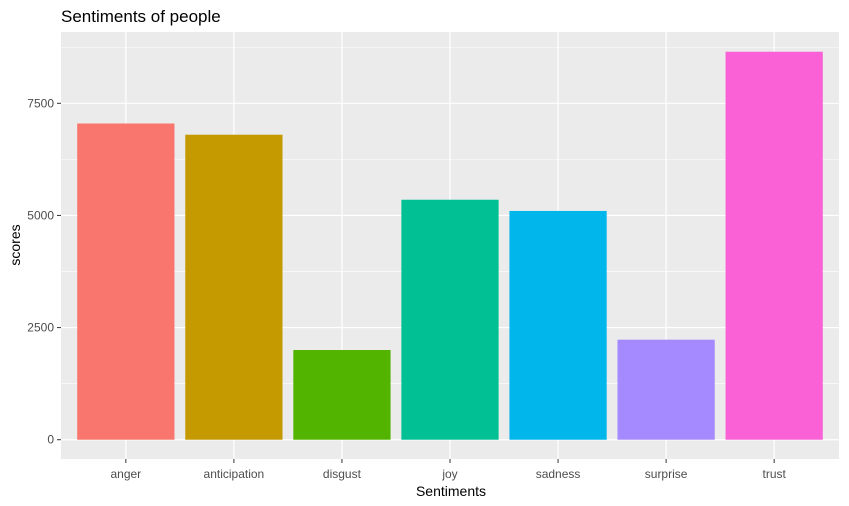 The image size is (849, 506). Describe the element at coordinates (40, 103) in the screenshot. I see `y-tick-label: 7500` at that location.